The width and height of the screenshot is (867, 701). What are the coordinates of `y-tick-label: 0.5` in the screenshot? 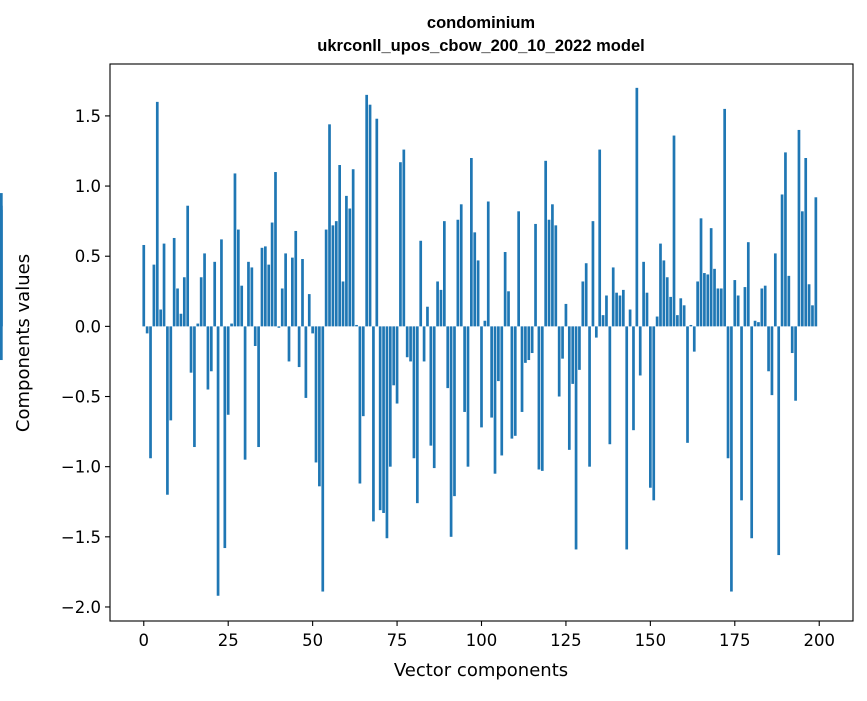 It's located at (88, 256).